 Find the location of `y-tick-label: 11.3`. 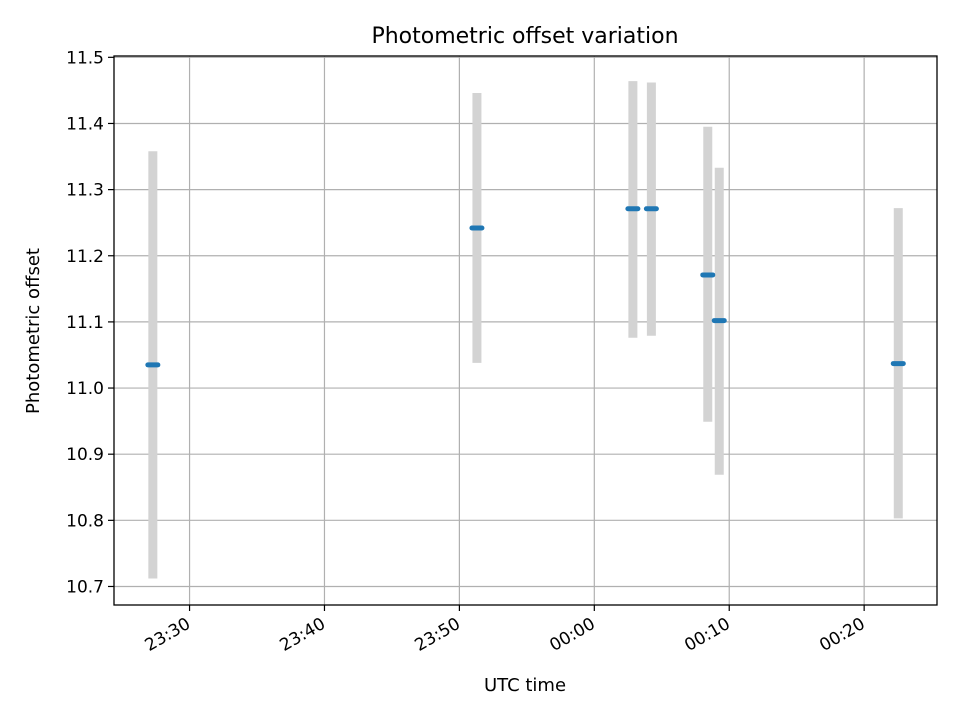

y-tick-label: 11.3 is located at coordinates (85, 191).